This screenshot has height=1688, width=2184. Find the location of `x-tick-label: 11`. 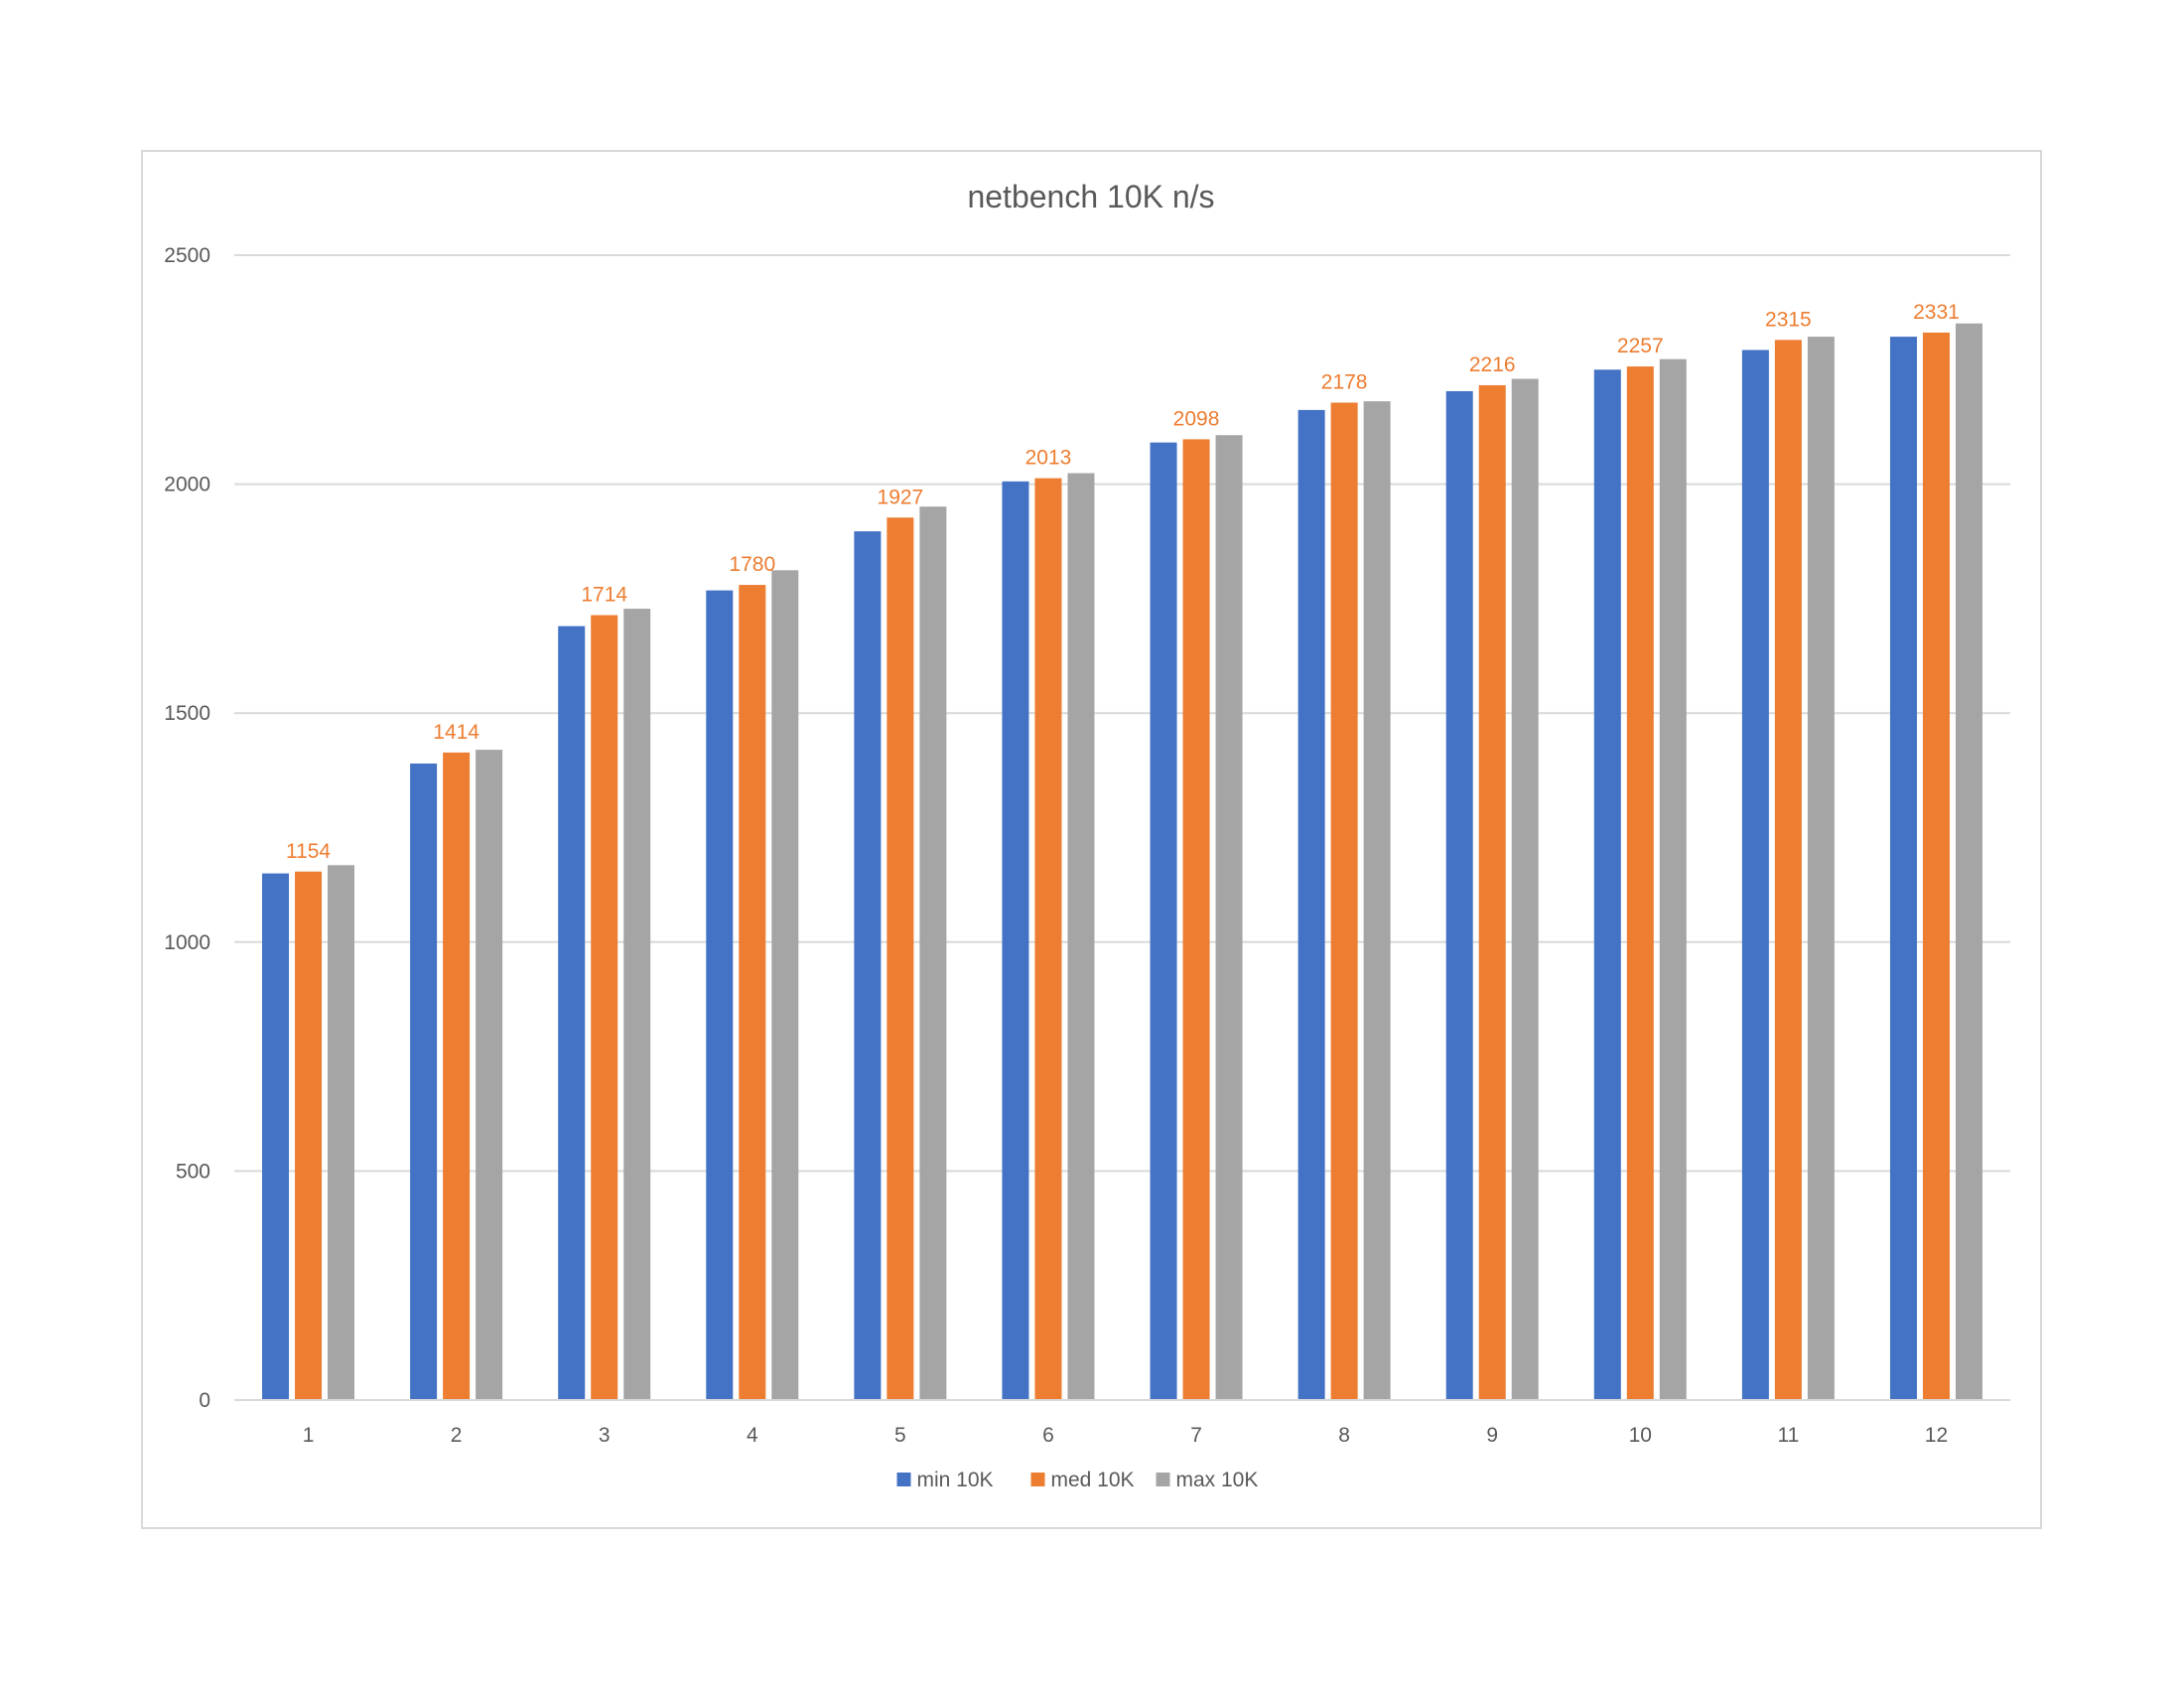

x-tick-label: 11 is located at coordinates (1788, 1435).